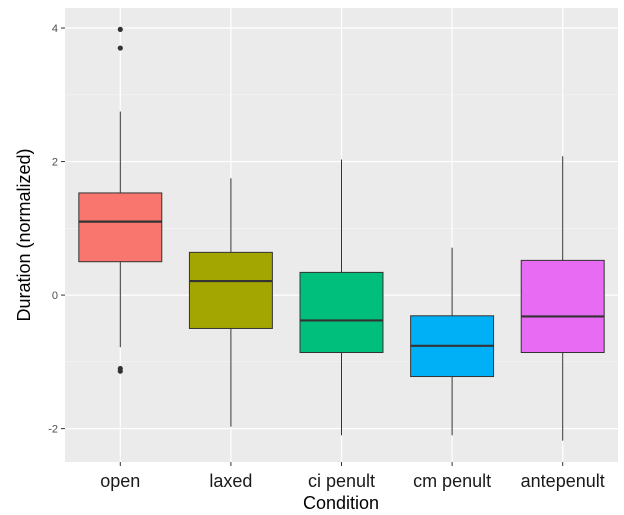  I want to click on box-ci-penult, so click(341, 297).